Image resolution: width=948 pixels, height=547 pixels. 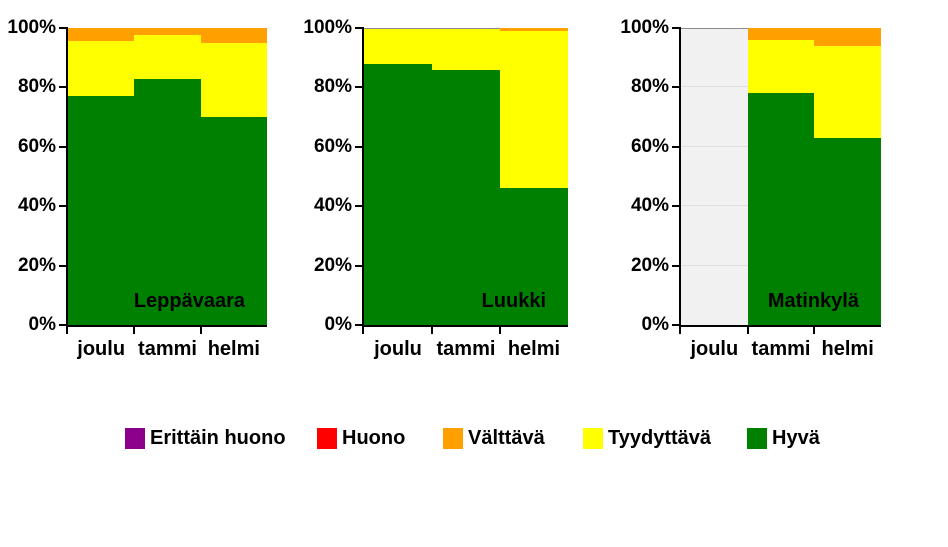 I want to click on legend-swatch-tyydyttava, so click(x=593, y=438).